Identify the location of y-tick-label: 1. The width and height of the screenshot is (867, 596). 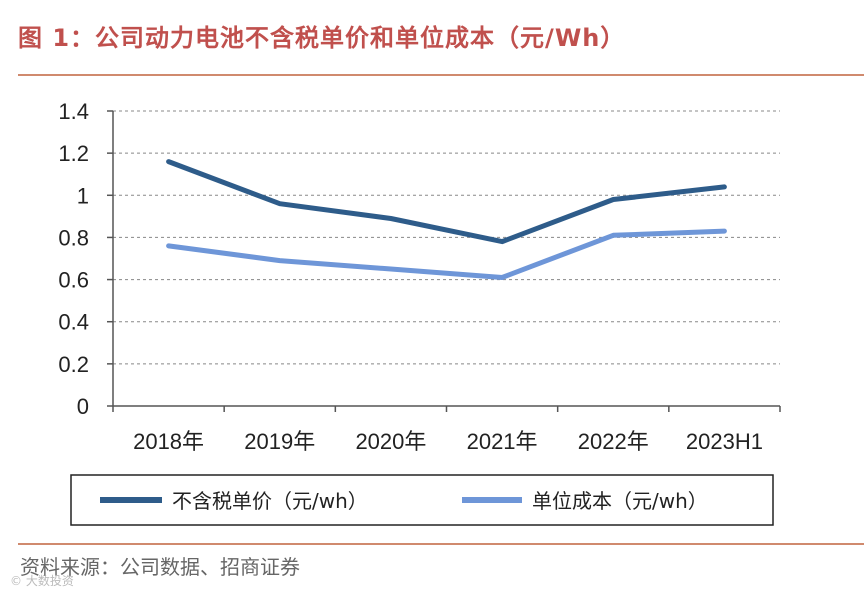
(83, 195).